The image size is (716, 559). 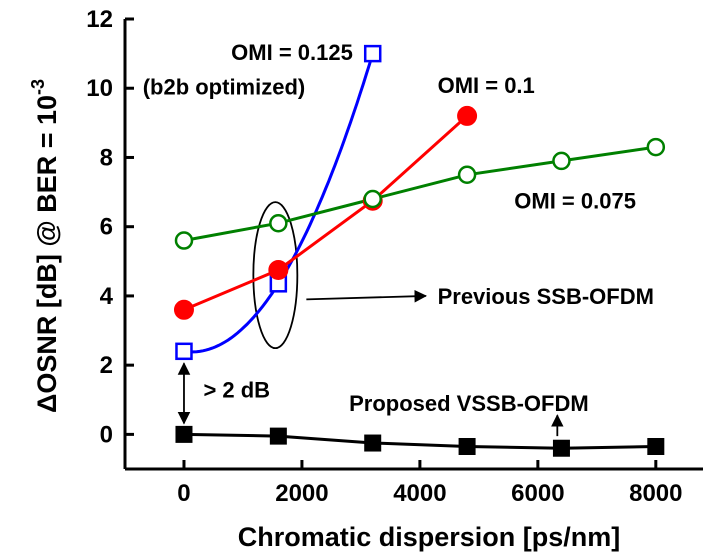 I want to click on previous-arrow, so click(x=367, y=296).